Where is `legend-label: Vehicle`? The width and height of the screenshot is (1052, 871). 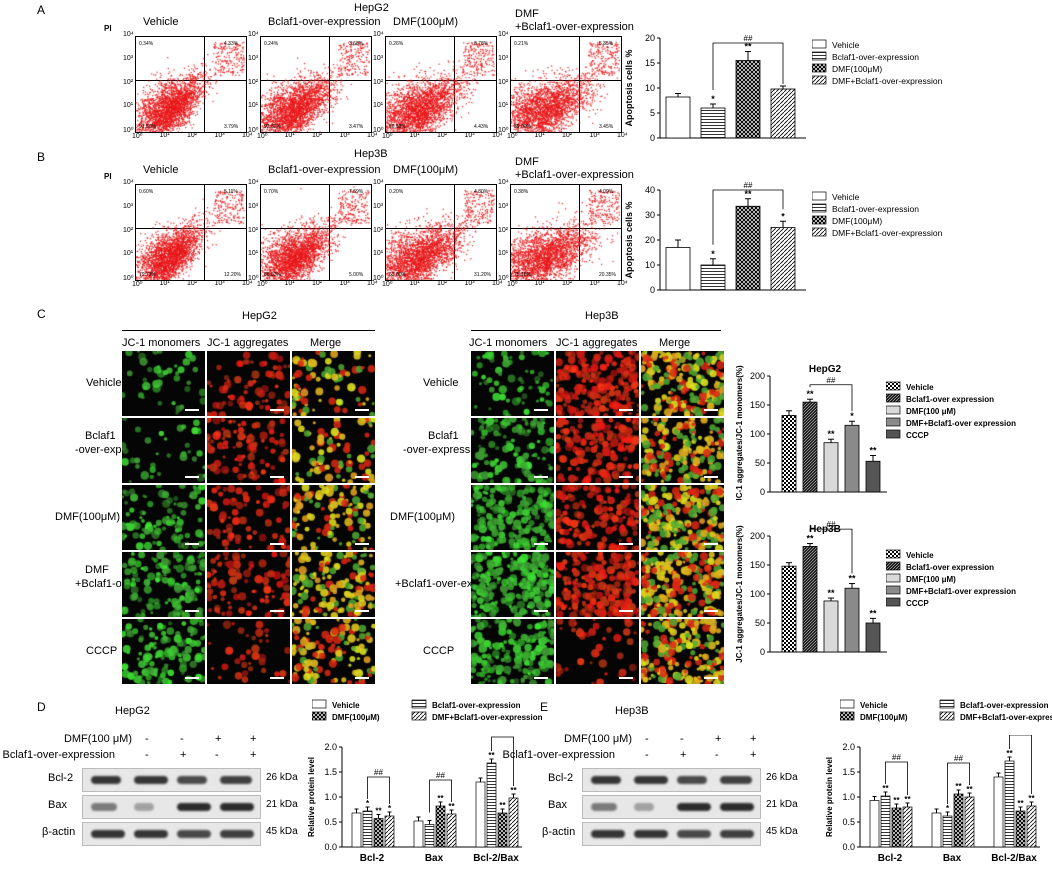
legend-label: Vehicle is located at coordinates (346, 705).